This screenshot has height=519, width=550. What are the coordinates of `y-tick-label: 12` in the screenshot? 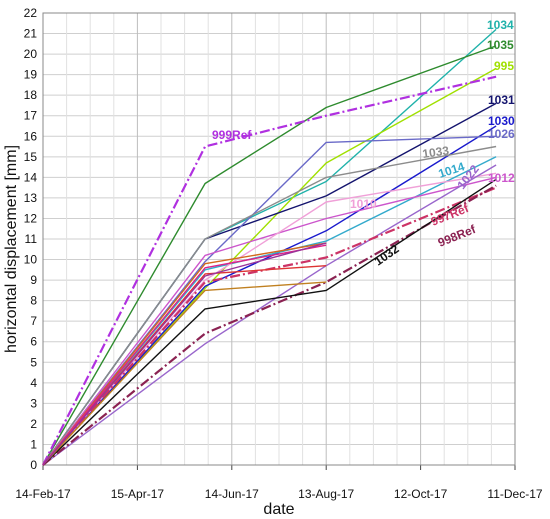 It's located at (31, 218).